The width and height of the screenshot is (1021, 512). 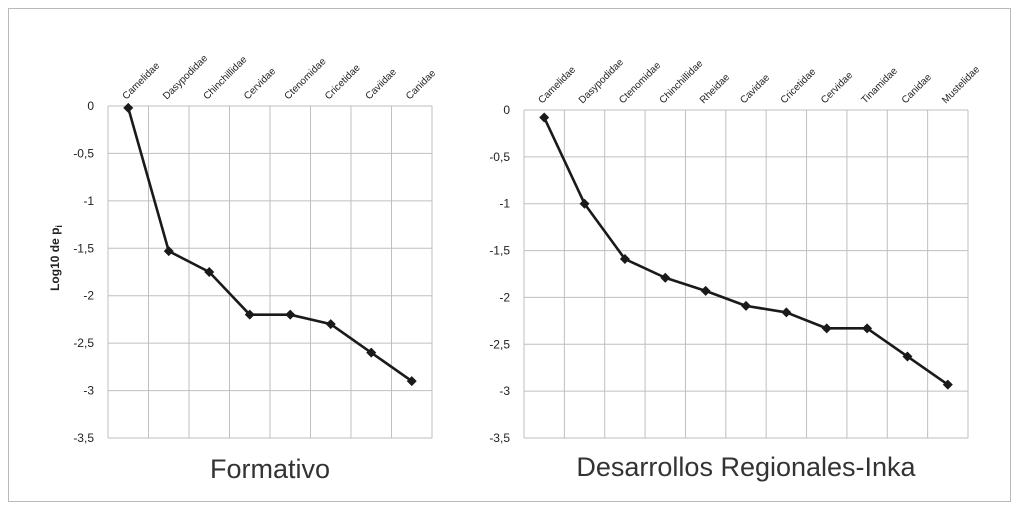 I want to click on category-label: Cavidae, so click(x=755, y=89).